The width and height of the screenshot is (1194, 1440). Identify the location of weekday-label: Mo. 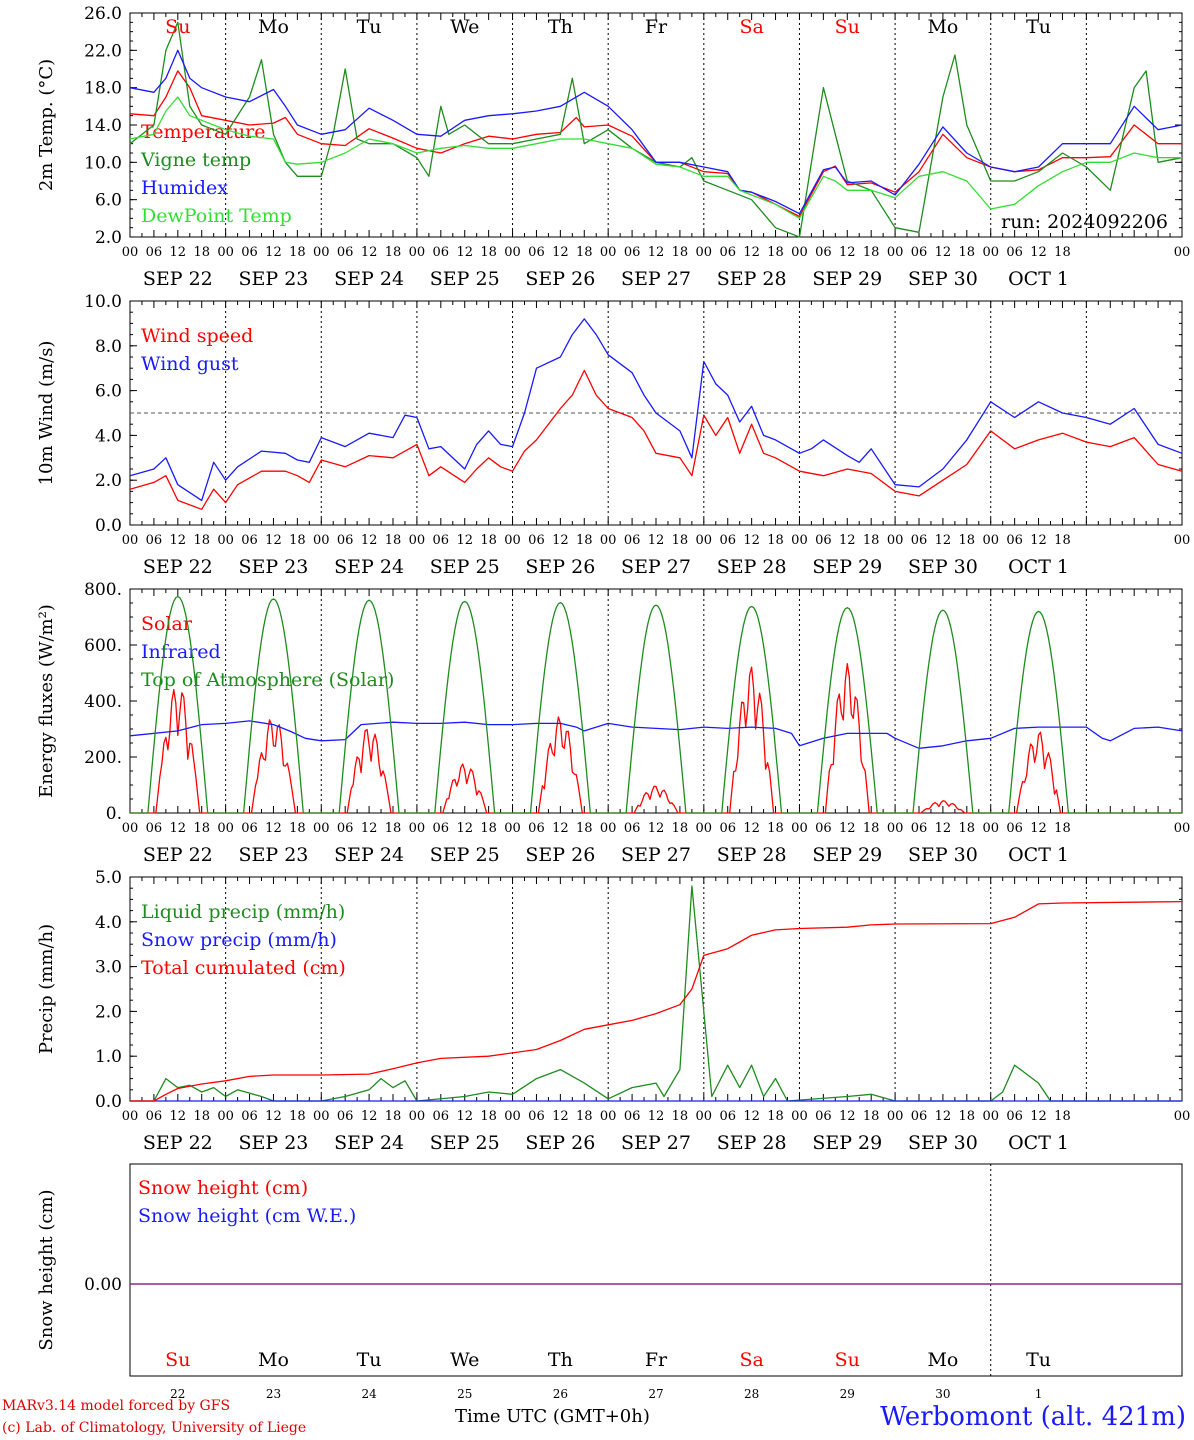
(273, 27).